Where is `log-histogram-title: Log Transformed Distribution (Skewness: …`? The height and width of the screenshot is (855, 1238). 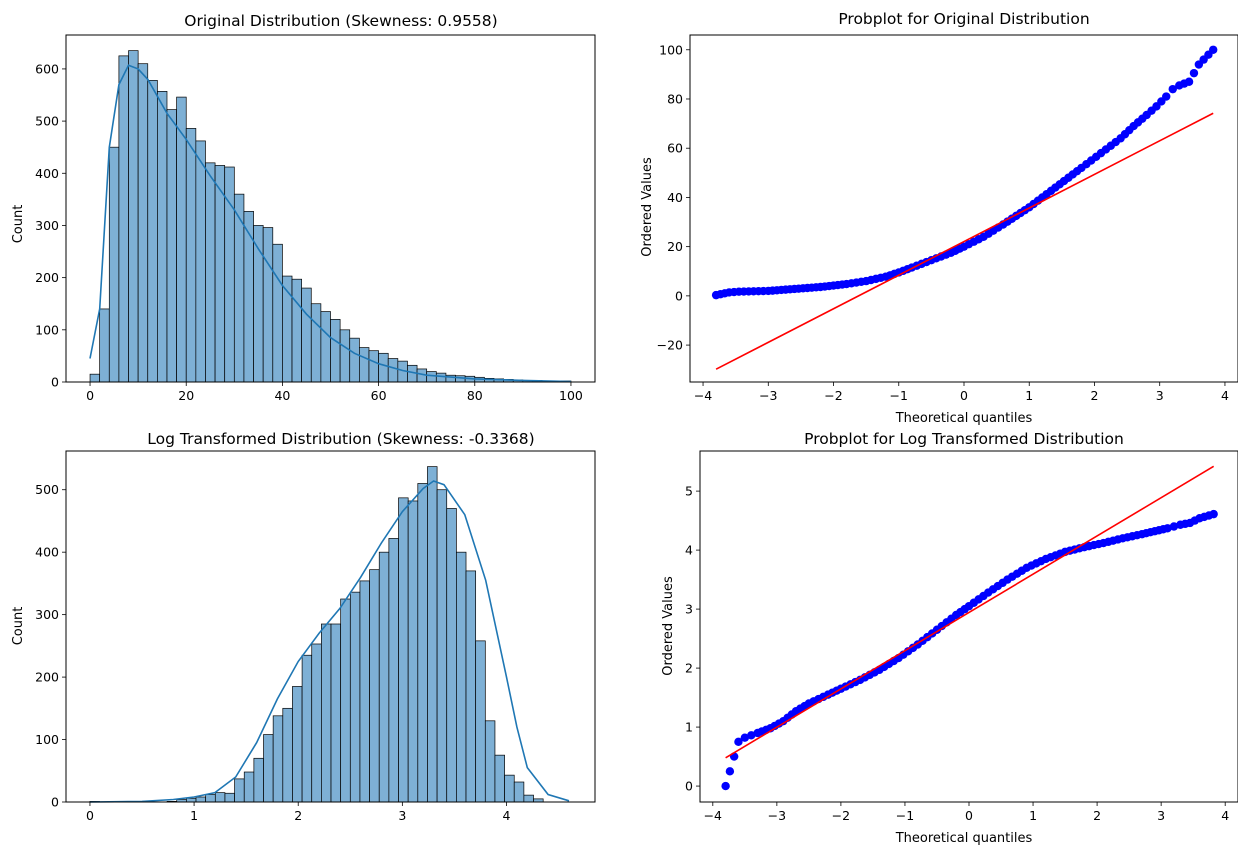
log-histogram-title: Log Transformed Distribution (Skewness: … is located at coordinates (340, 439).